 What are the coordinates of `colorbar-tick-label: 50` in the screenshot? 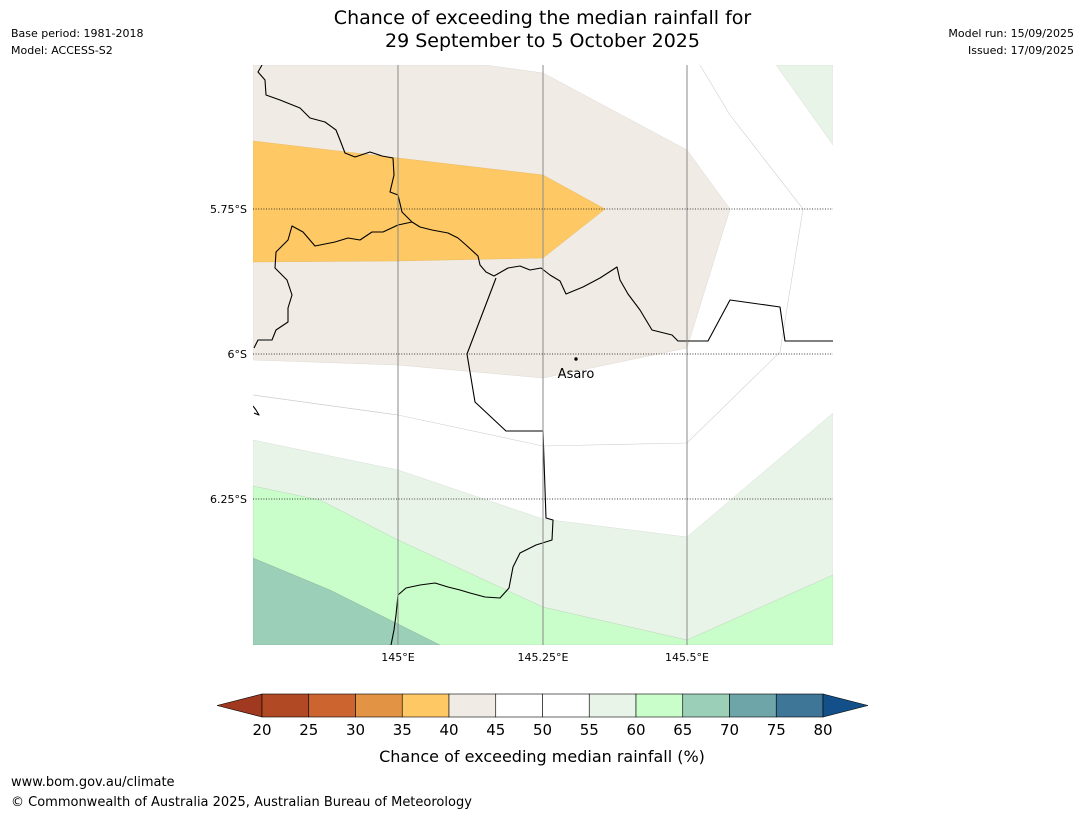 It's located at (542, 730).